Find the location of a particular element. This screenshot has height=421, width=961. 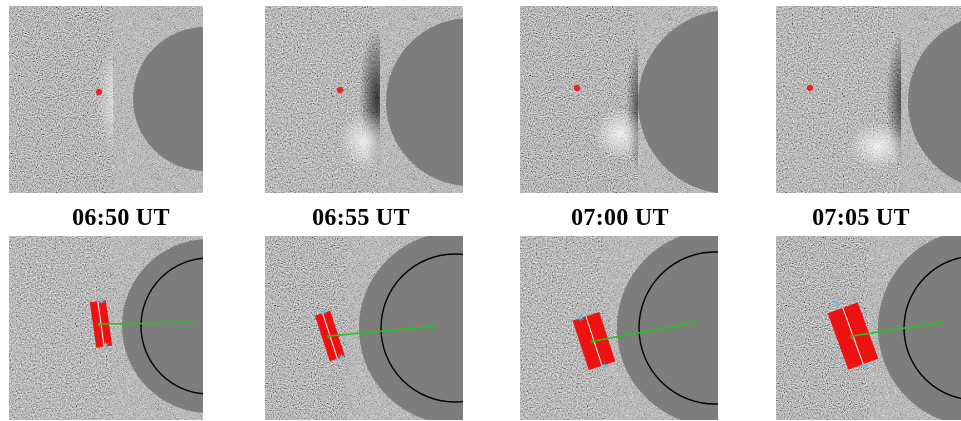

bottom-panel-0705: ✶ ✶ ✶ is located at coordinates (868, 328).